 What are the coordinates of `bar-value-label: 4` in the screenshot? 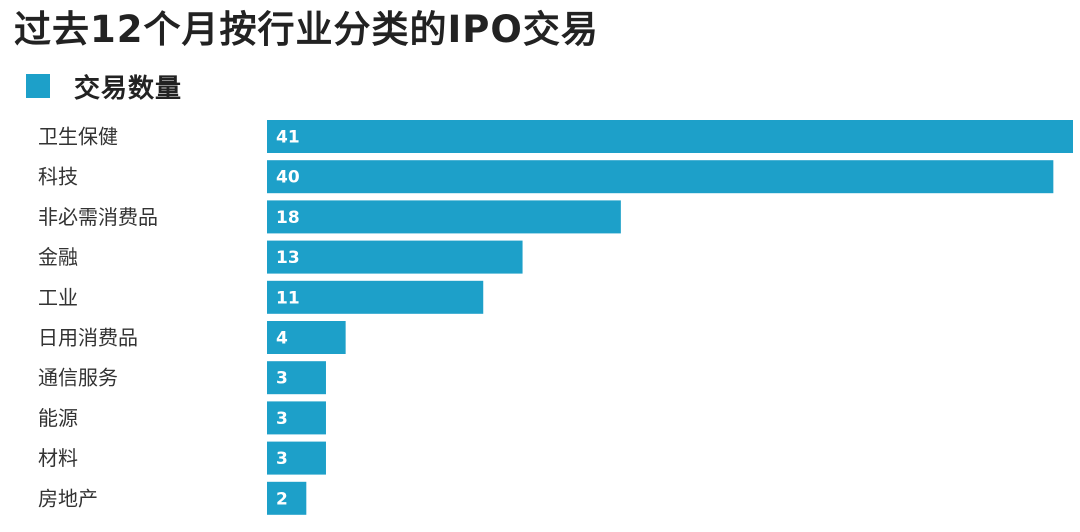 It's located at (282, 339).